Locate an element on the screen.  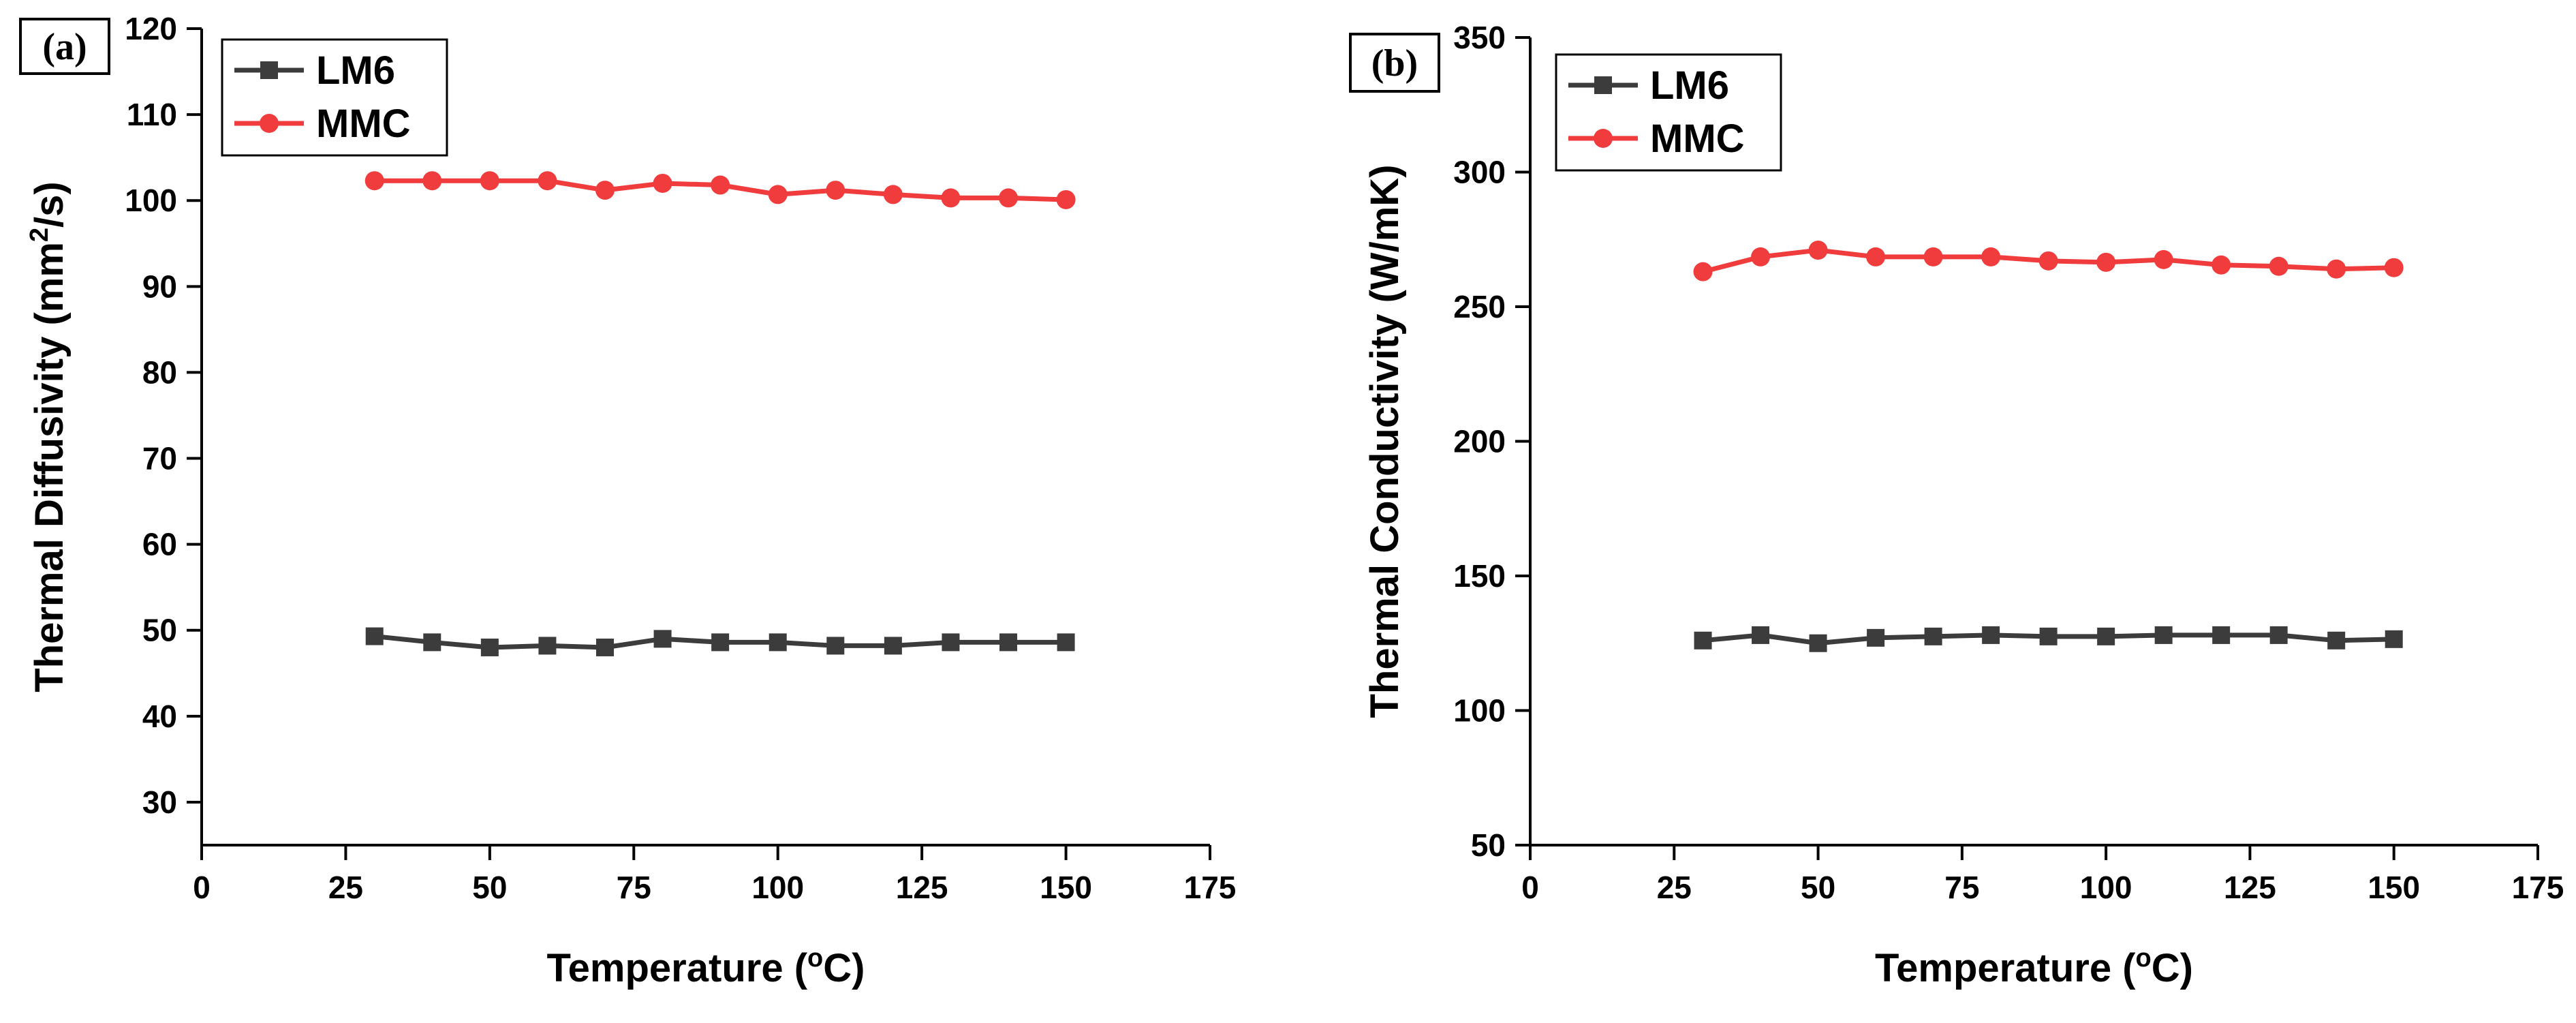
chart-1-y-tick-label: 100 is located at coordinates (1479, 711).